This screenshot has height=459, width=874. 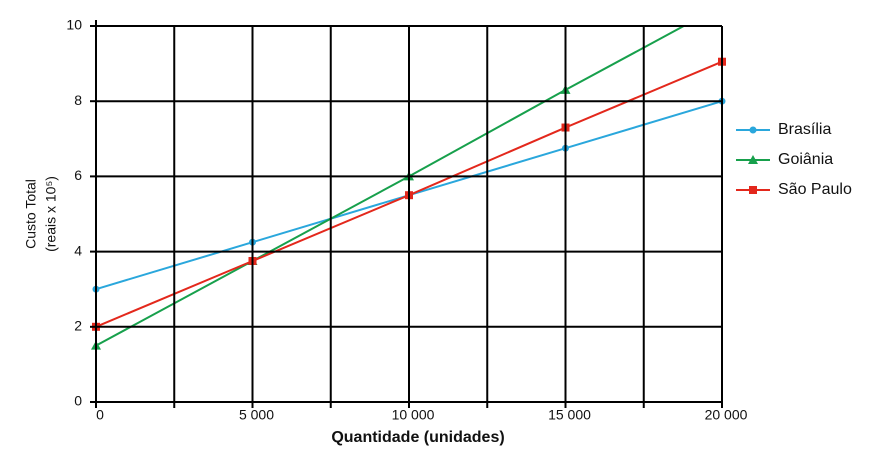 What do you see at coordinates (256, 415) in the screenshot?
I see `x-tick-label: 5 000` at bounding box center [256, 415].